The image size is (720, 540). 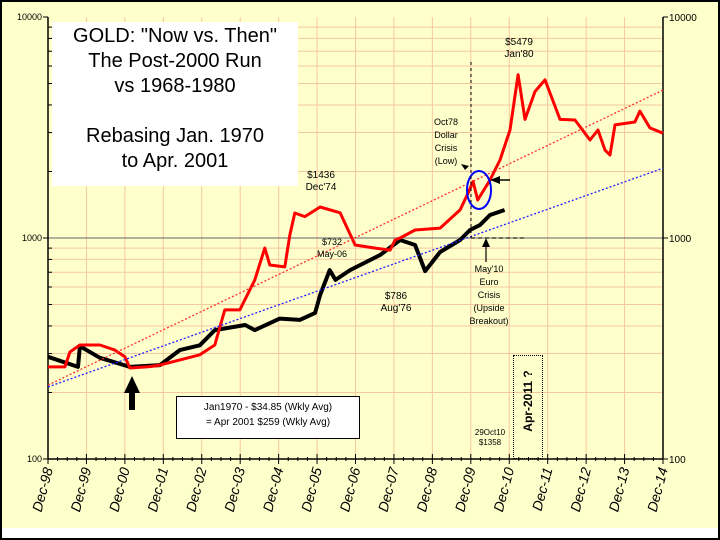 I want to click on annotation-apr2011-box: Apr-2011 ?, so click(x=528, y=407).